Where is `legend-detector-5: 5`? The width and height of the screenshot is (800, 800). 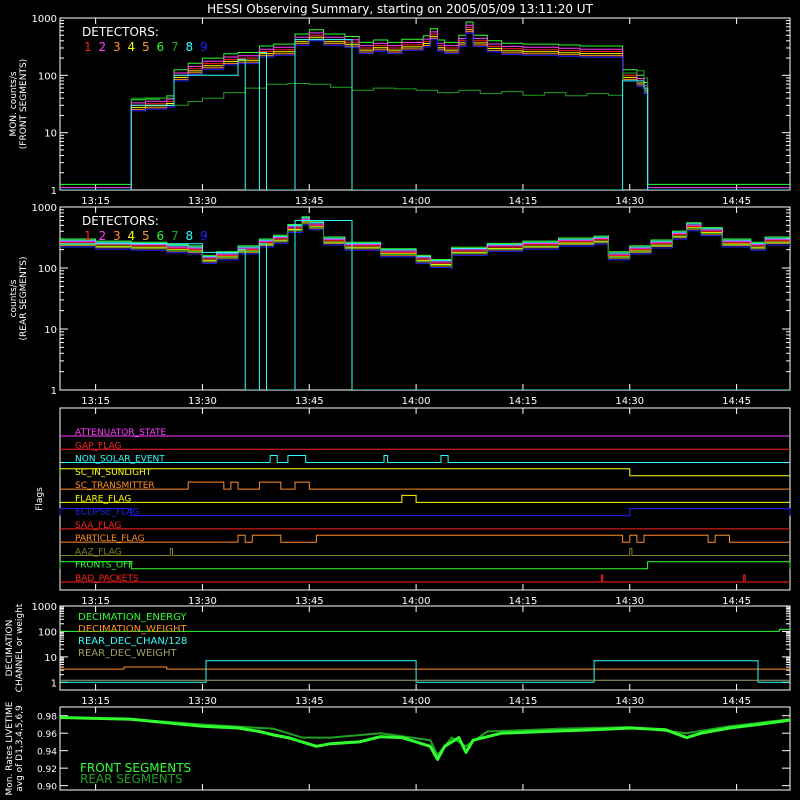 legend-detector-5: 5 is located at coordinates (146, 47).